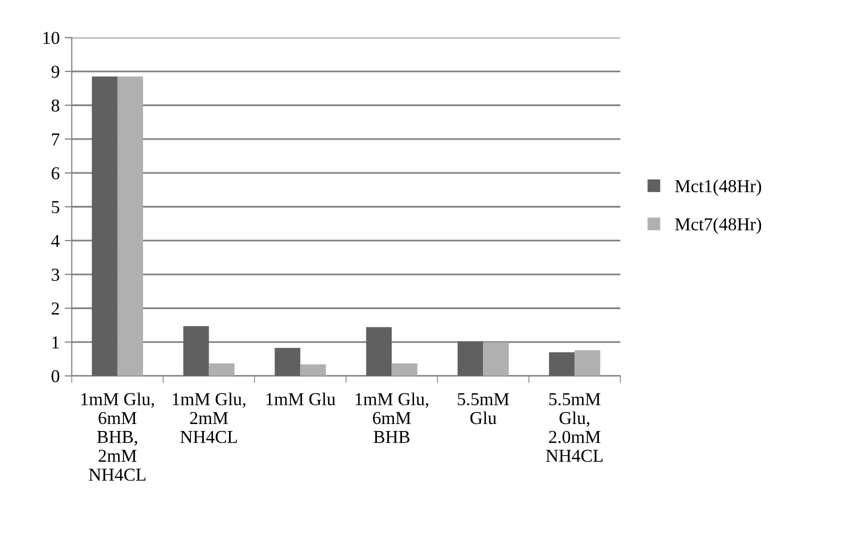 Image resolution: width=844 pixels, height=537 pixels. Describe the element at coordinates (209, 418) in the screenshot. I see `x-tick-label: 1mM Glu, 2mM NH4CL` at that location.